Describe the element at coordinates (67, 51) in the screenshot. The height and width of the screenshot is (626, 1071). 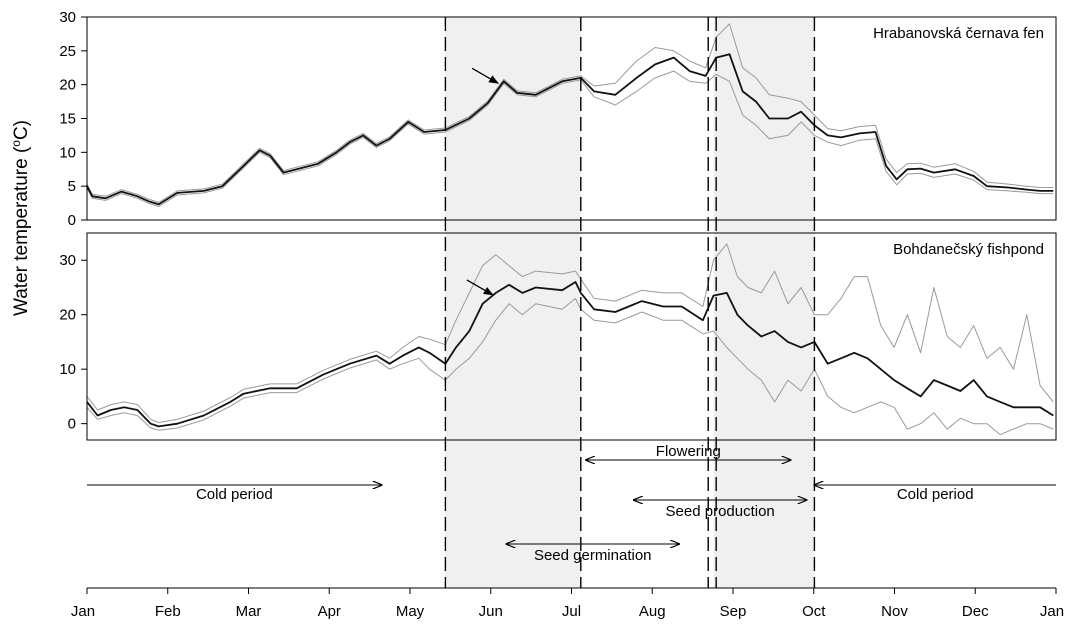
I see `y-tick-label: 25` at that location.